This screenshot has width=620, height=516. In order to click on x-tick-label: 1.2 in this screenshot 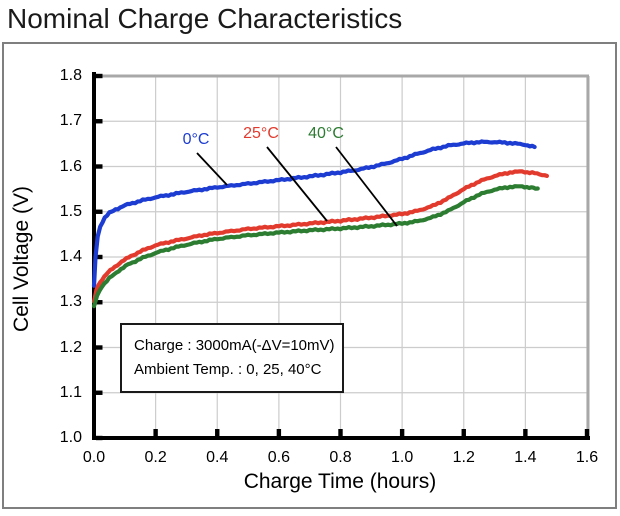, I will do `click(463, 457)`.